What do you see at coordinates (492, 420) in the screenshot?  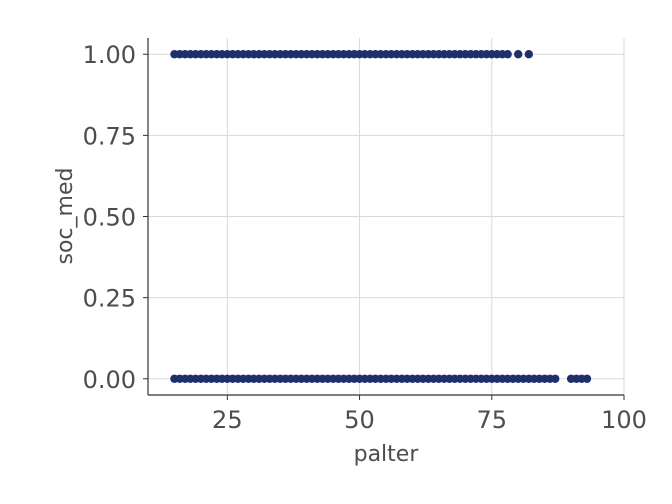 I see `x-tick-label: 75` at bounding box center [492, 420].